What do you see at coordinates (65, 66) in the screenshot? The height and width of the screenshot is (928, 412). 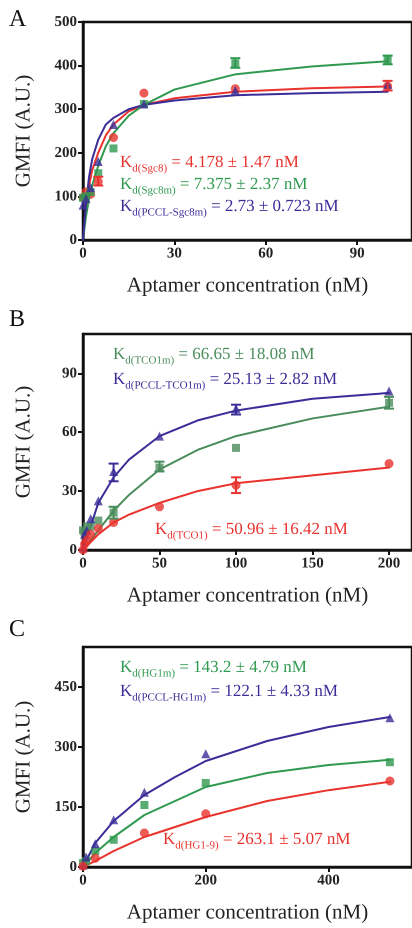 I see `y-tick-label: 400` at bounding box center [65, 66].